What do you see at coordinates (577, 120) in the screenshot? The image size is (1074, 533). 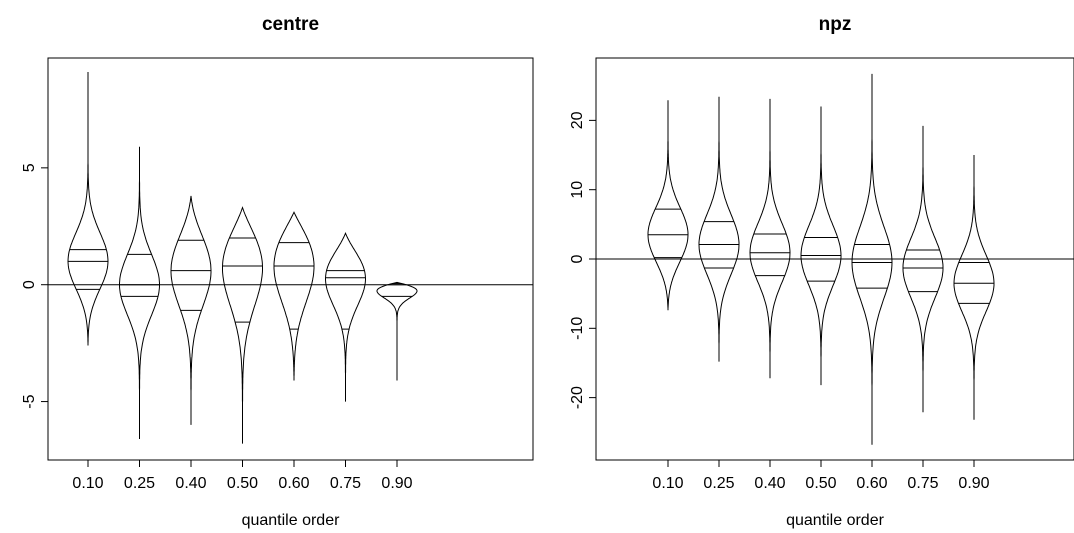 I see `y-tick-label: 20` at bounding box center [577, 120].